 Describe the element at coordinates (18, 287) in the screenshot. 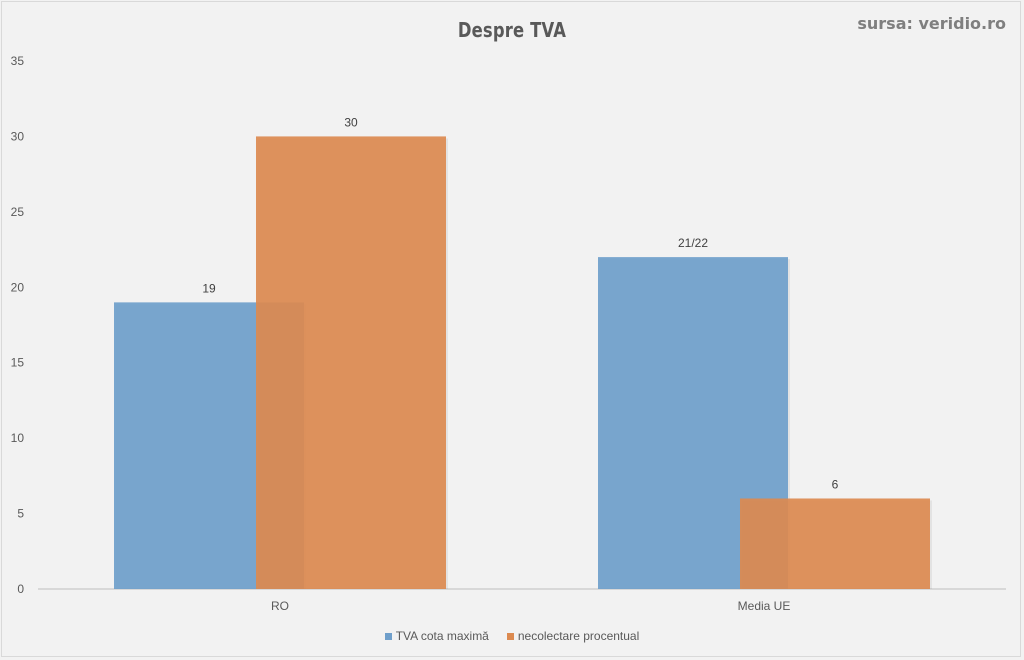

I see `y-tick-label: 20` at that location.